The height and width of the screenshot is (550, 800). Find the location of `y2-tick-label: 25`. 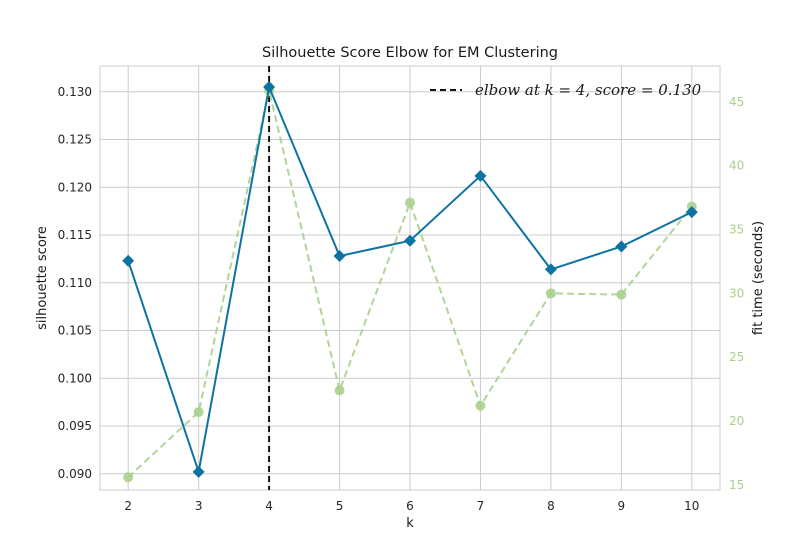

y2-tick-label: 25 is located at coordinates (736, 357).